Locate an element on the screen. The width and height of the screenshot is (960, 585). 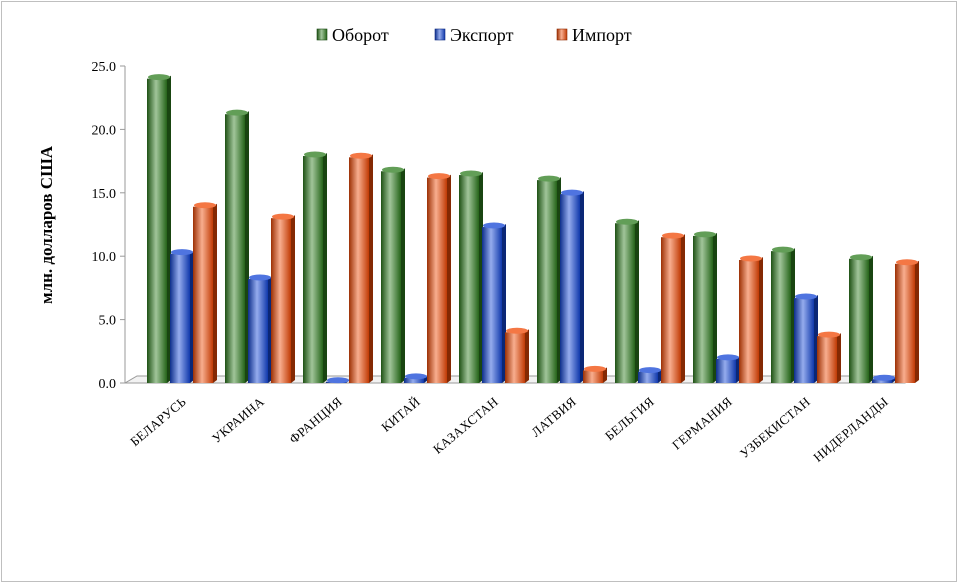
x-tick-label: ГЕРМАНИЯ is located at coordinates (702, 423).